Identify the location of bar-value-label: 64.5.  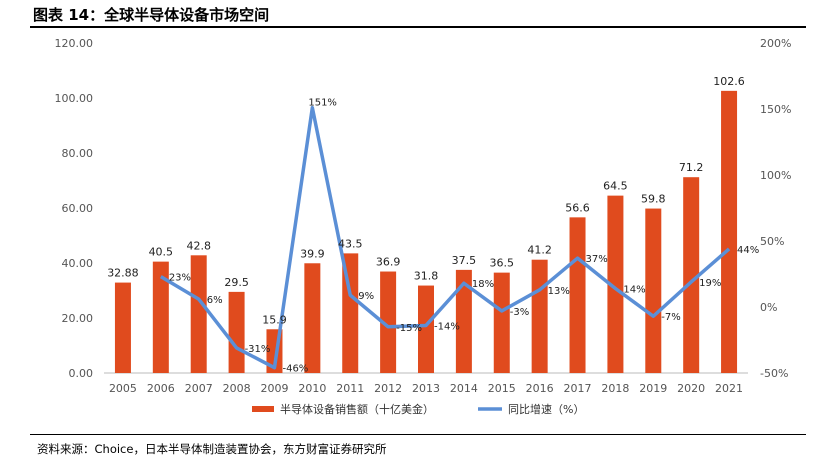
(615, 186).